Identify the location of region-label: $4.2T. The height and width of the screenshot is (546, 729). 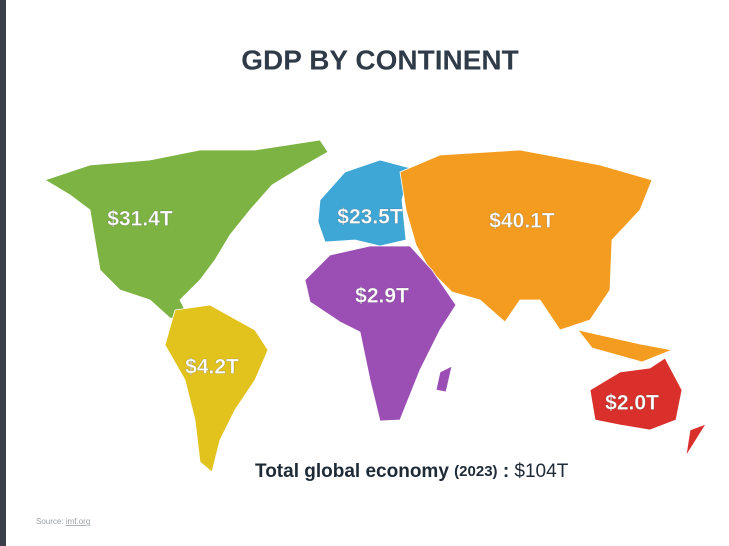
(212, 367).